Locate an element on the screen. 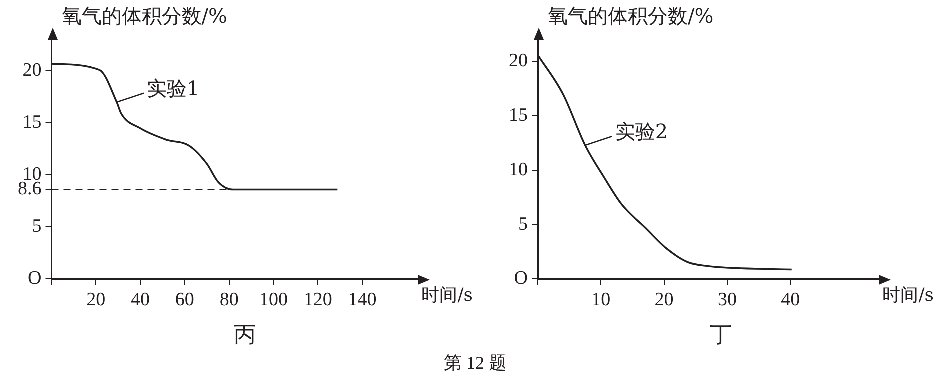  annotation: 实验1 is located at coordinates (173, 88).